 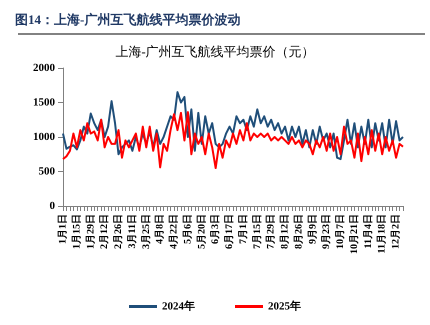 I want to click on legend-label: 2025年, so click(x=284, y=306).